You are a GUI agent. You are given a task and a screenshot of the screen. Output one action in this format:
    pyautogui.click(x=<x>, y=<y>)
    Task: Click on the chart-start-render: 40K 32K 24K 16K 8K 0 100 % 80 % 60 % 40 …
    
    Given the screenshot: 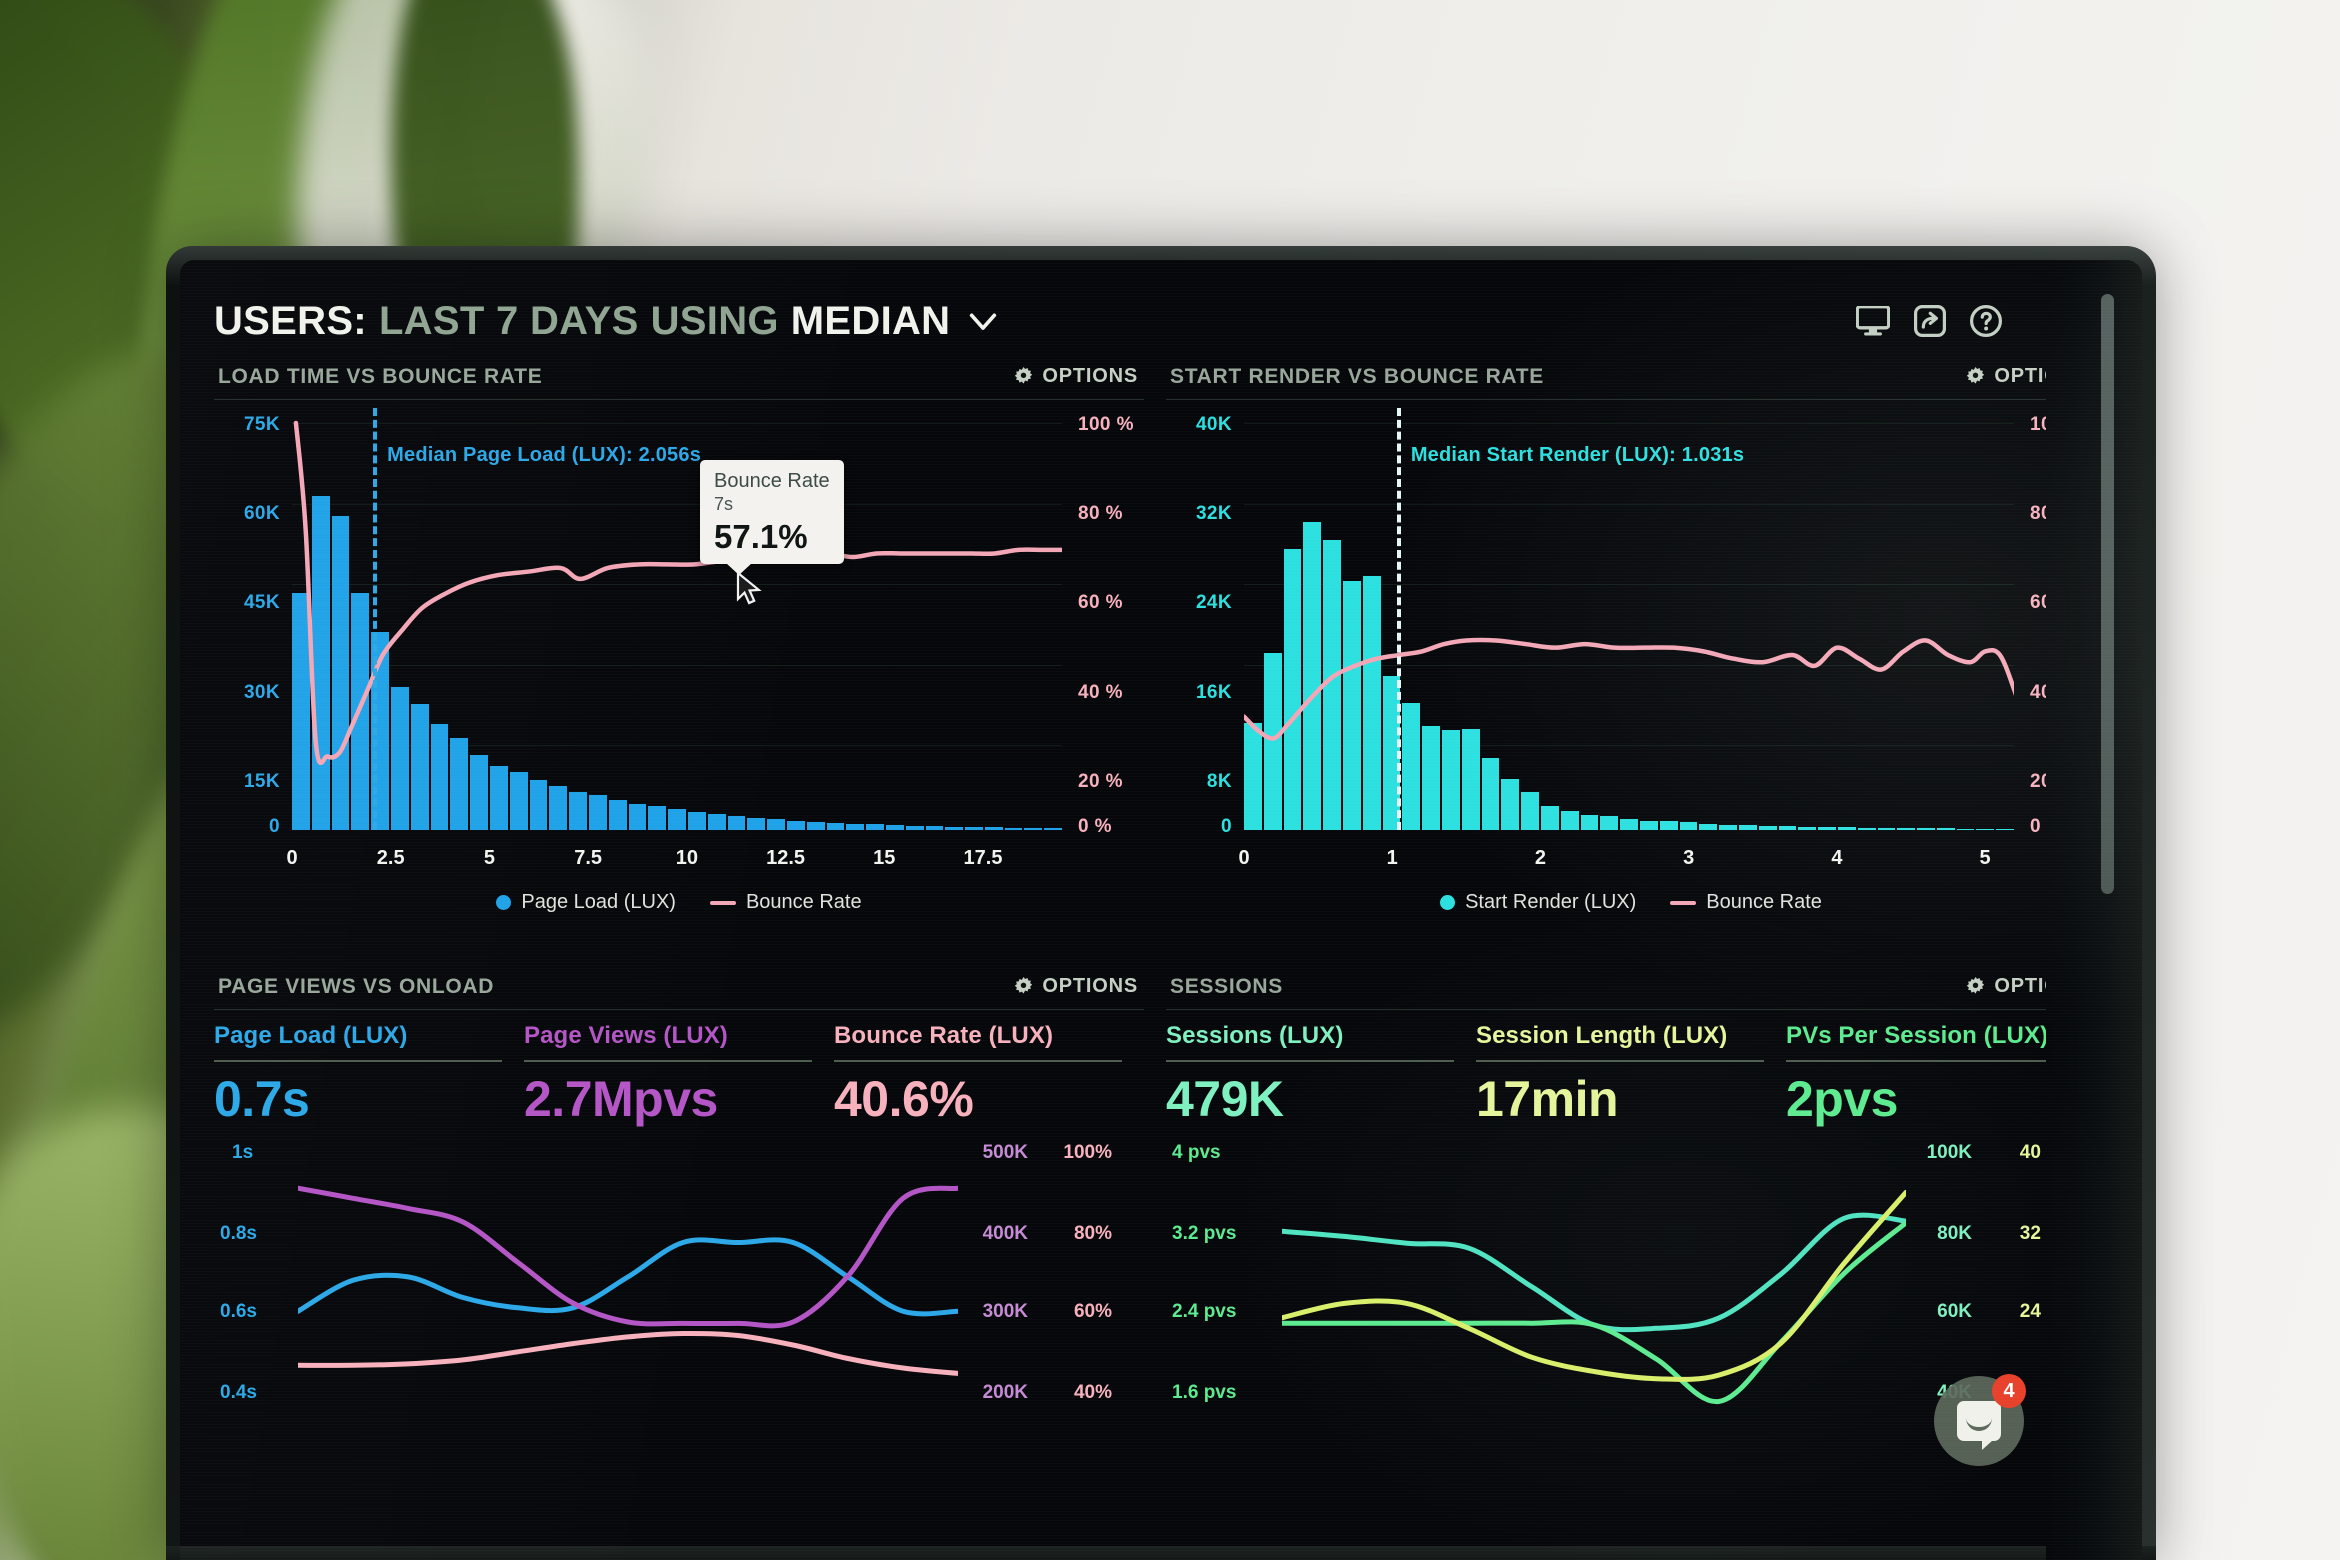 What is the action you would take?
    pyautogui.click(x=1631, y=659)
    